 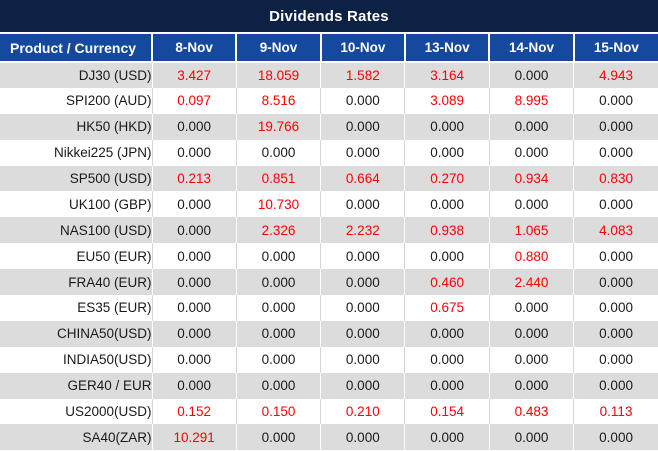 What do you see at coordinates (447, 178) in the screenshot?
I see `value-cell: 0.270` at bounding box center [447, 178].